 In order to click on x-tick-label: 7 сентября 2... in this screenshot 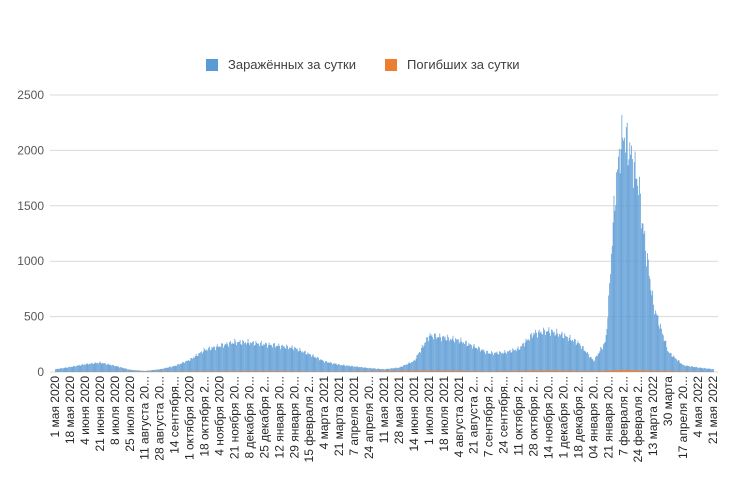, I will do `click(489, 416)`.